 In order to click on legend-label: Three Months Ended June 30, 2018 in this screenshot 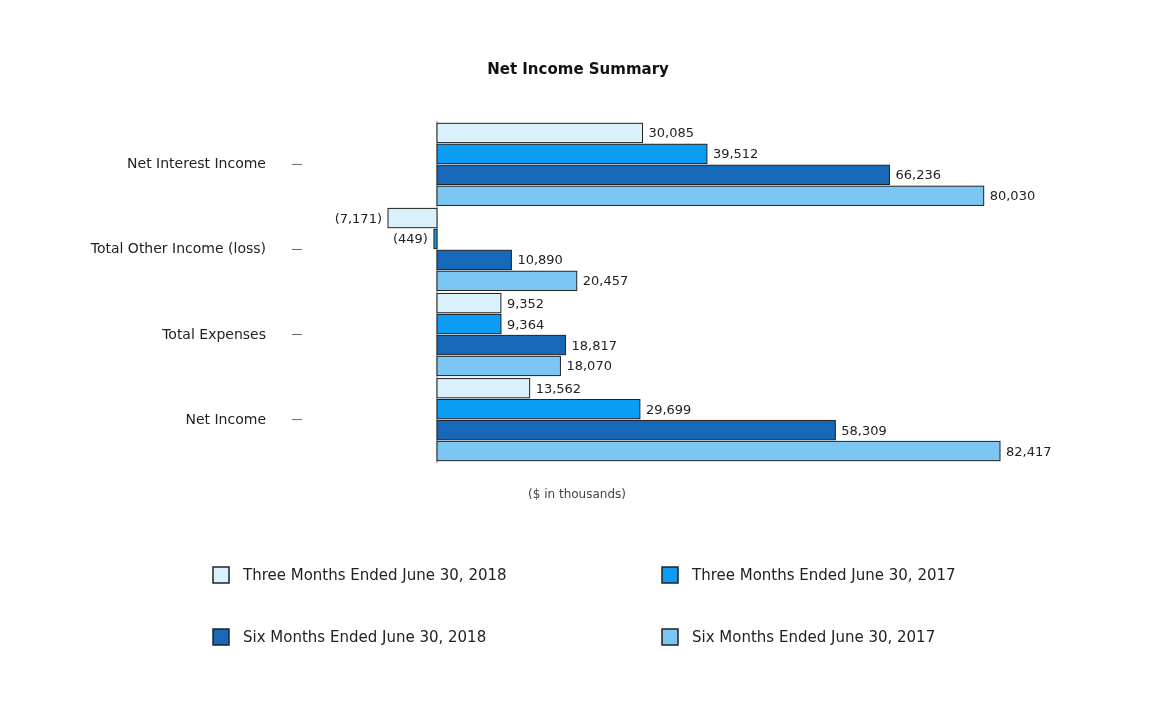, I will do `click(374, 574)`.